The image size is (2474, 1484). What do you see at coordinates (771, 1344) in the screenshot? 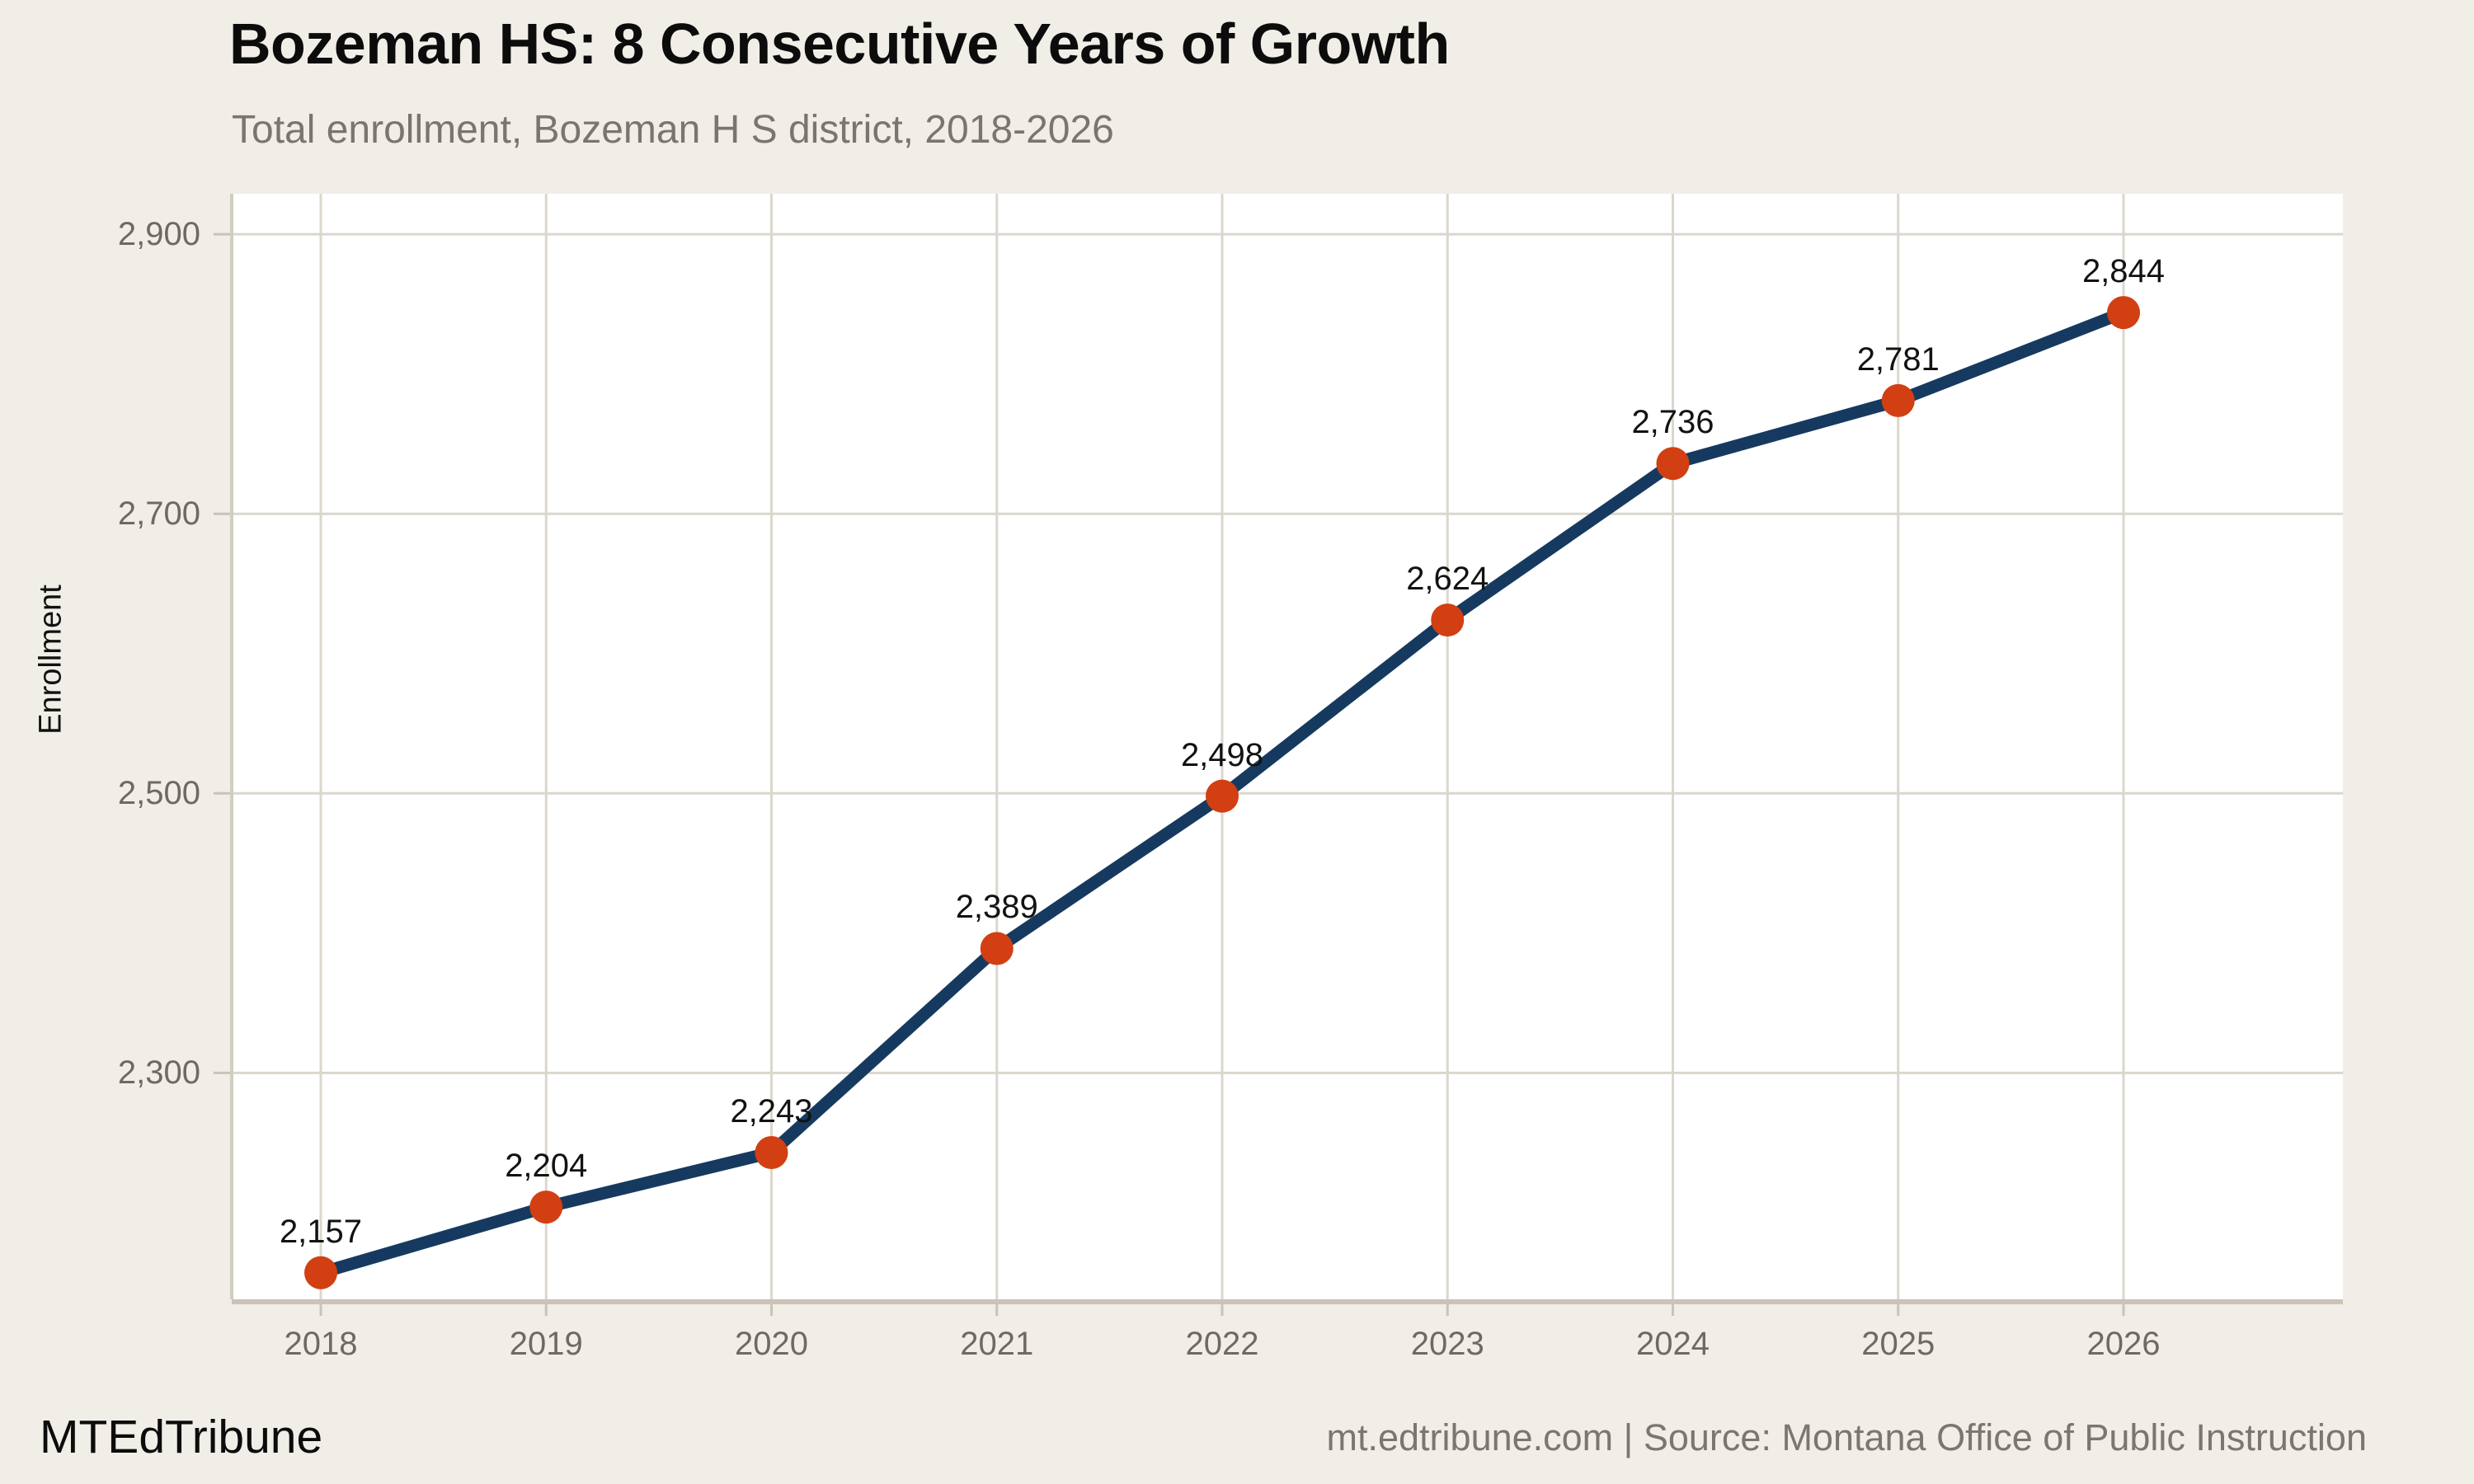
I see `x-tick-label: 2020` at bounding box center [771, 1344].